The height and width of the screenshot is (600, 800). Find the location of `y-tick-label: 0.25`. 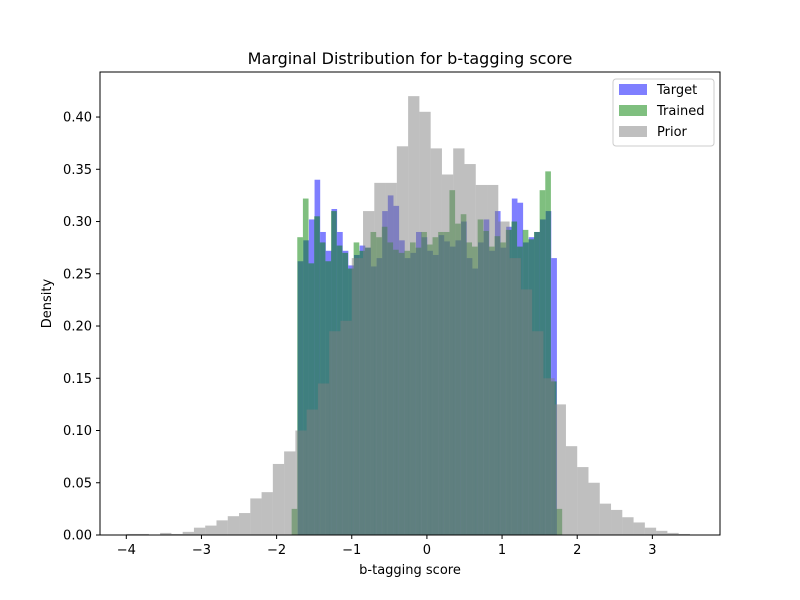

y-tick-label: 0.25 is located at coordinates (77, 274).